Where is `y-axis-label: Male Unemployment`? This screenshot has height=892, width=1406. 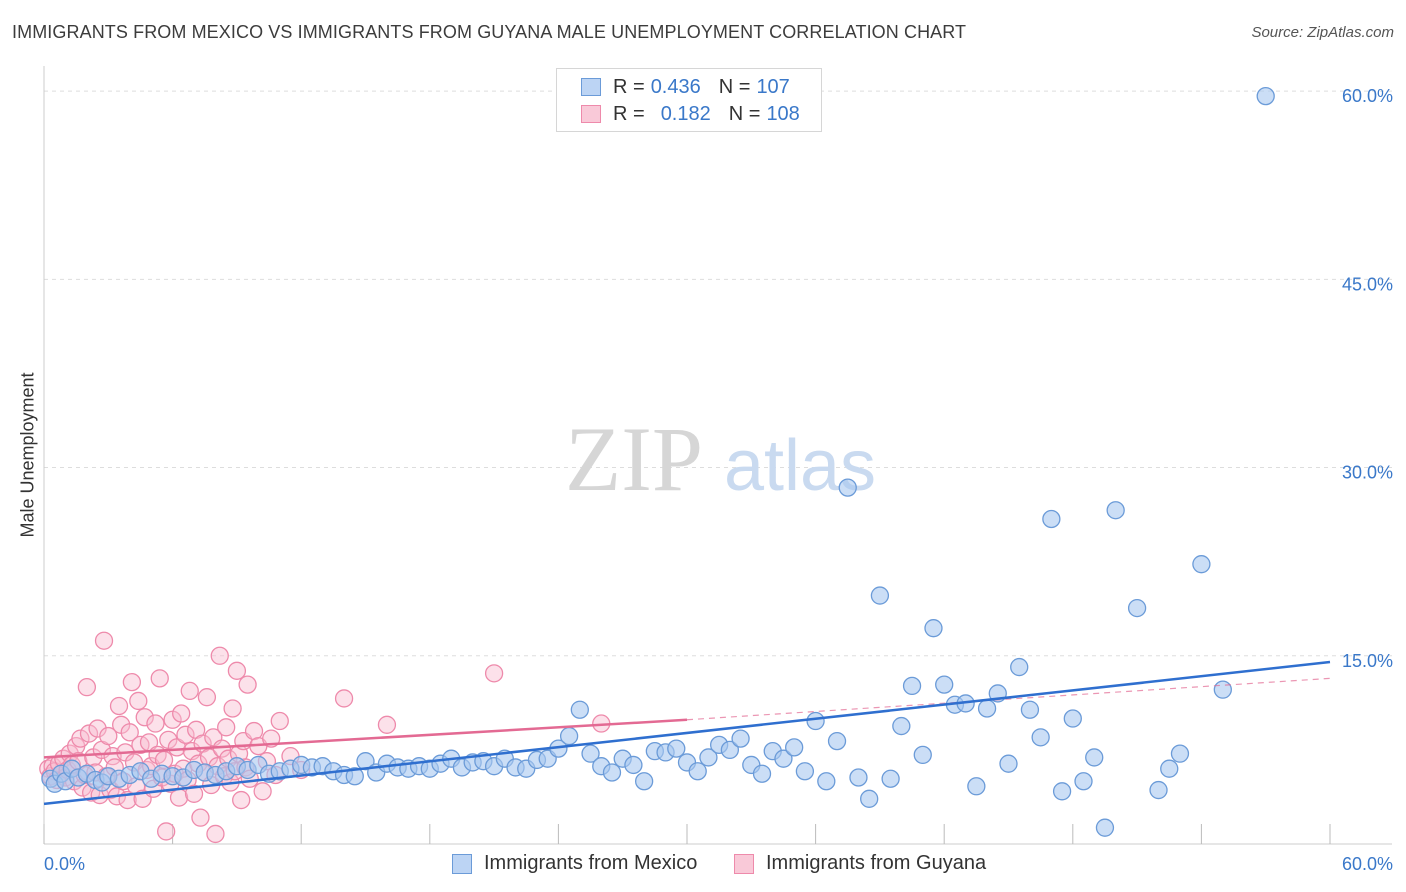
y-axis-label: Male Unemployment is located at coordinates (27, 455).